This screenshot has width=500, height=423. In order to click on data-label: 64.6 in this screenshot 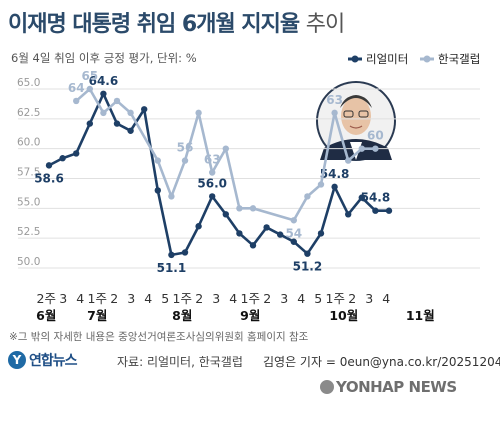, I will do `click(104, 81)`.